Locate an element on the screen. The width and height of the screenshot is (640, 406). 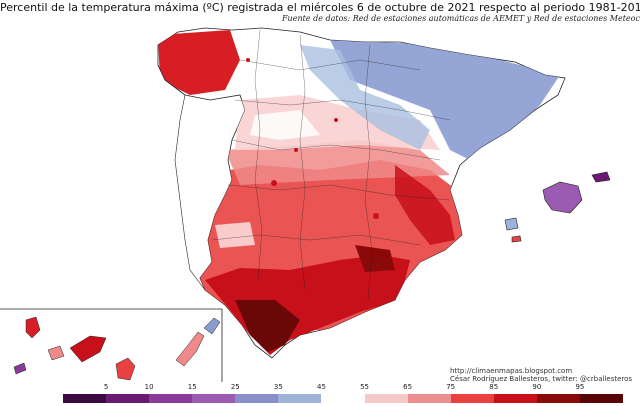
island-ibiza is located at coordinates (511, 224).